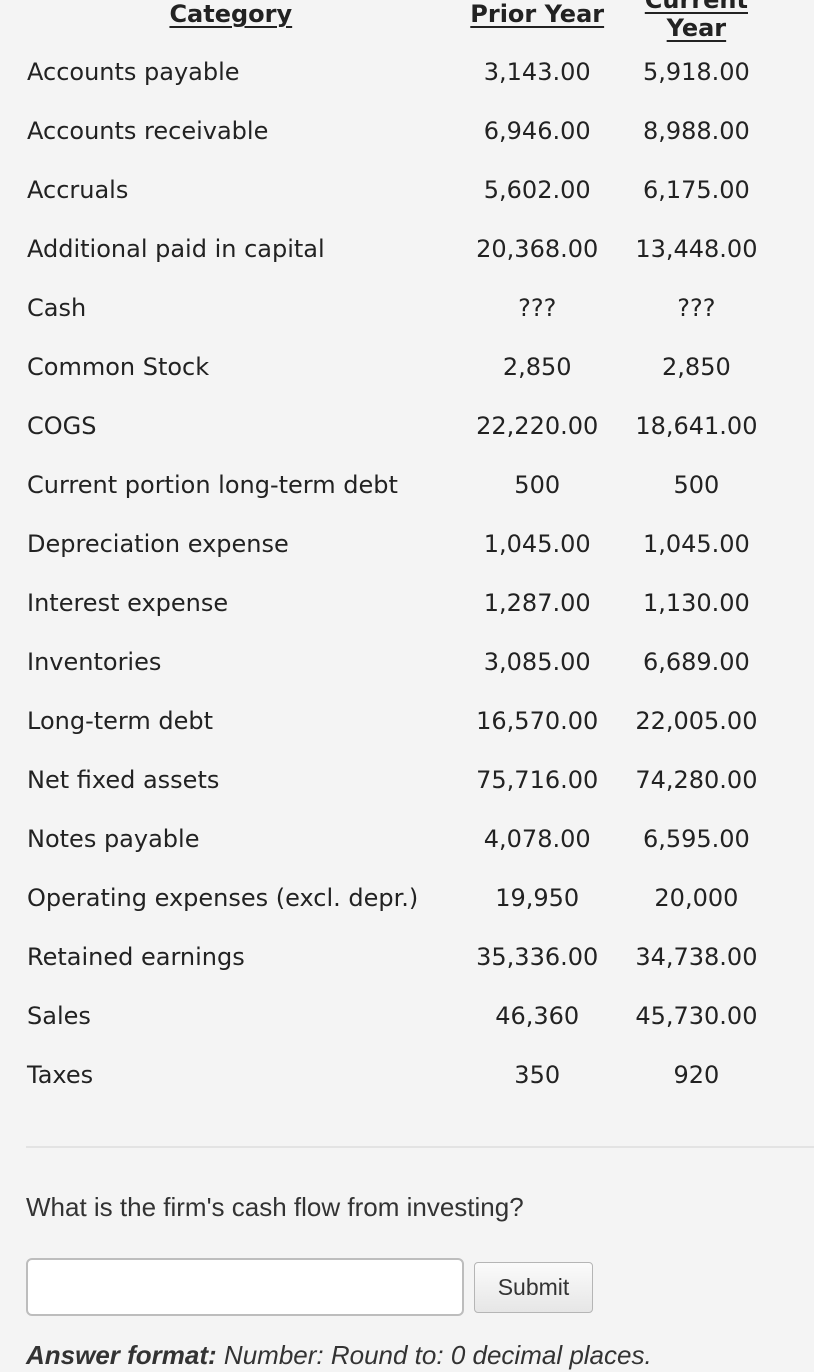  I want to click on row-category: Interest expense, so click(128, 602).